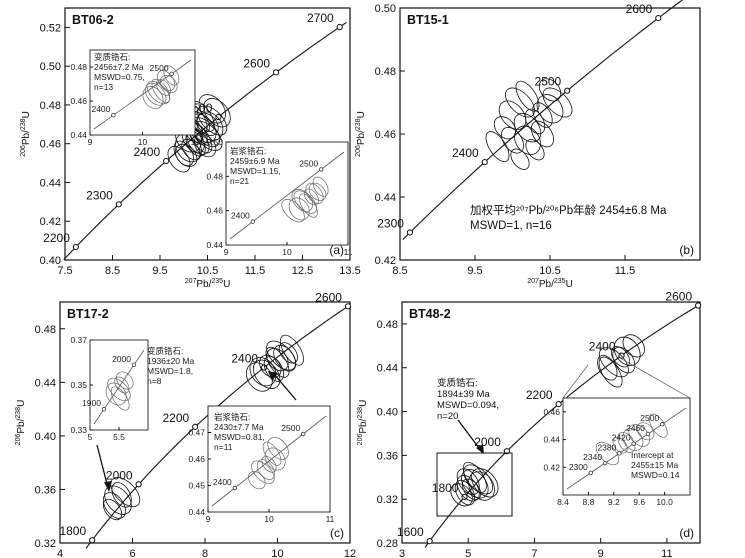  Describe the element at coordinates (361, 134) in the screenshot. I see `y-axis-label: 206Pb/238U` at that location.